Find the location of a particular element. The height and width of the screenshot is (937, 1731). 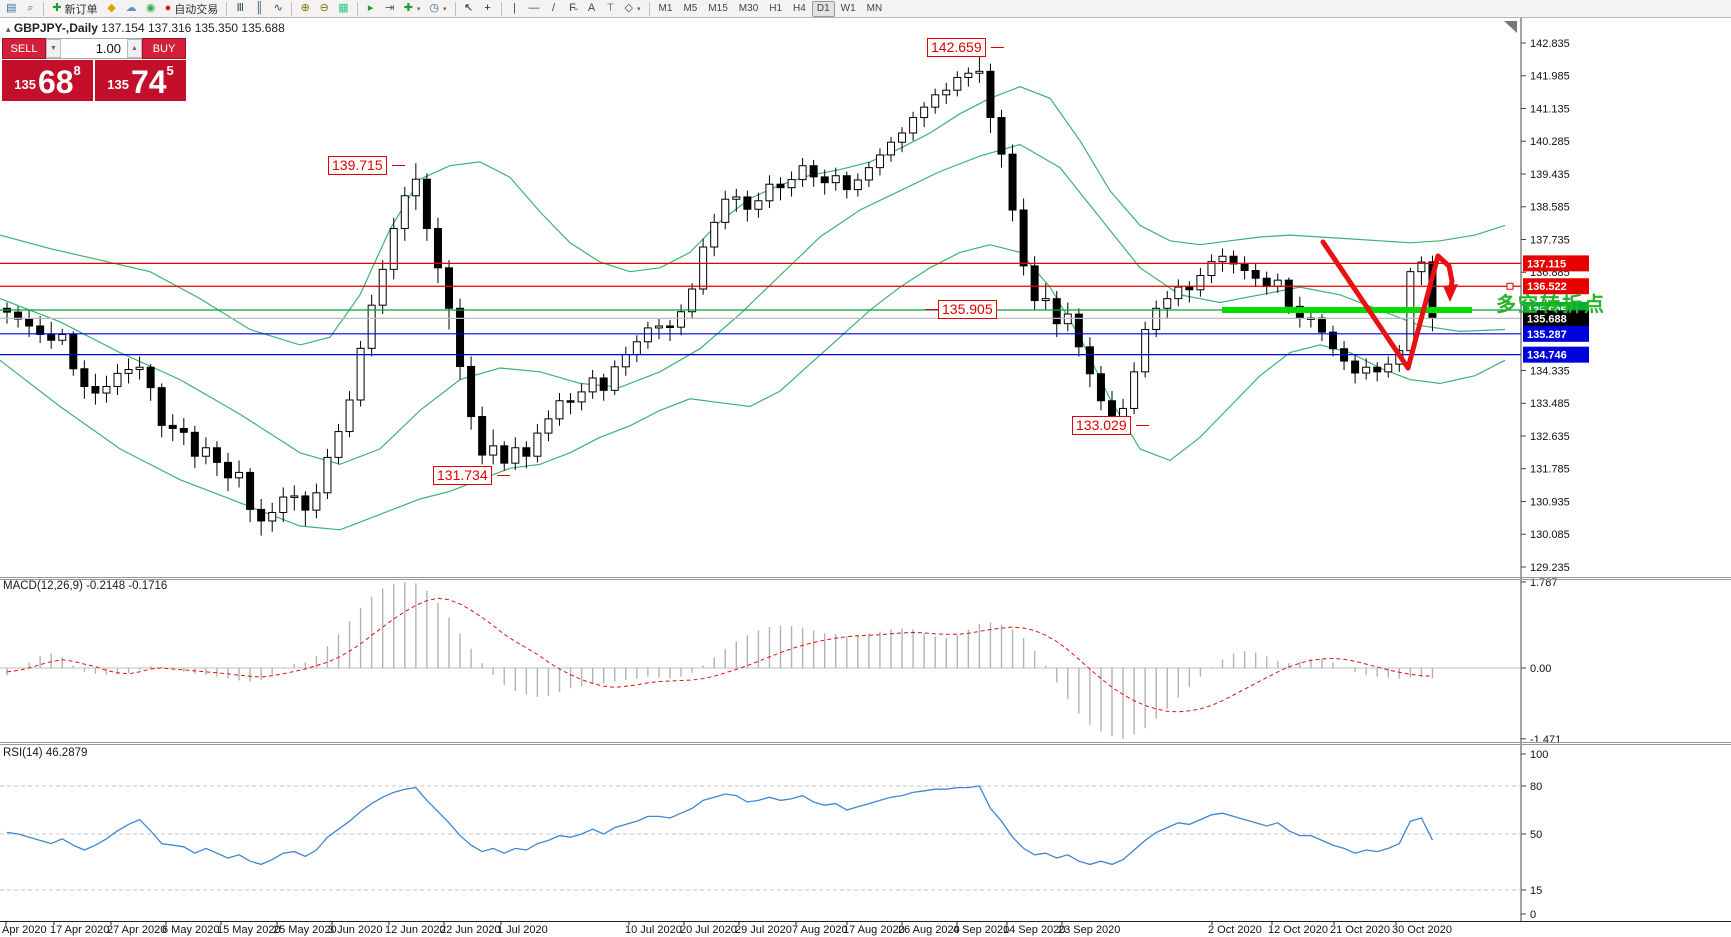

timeframe-m1-button: M1 is located at coordinates (665, 8).